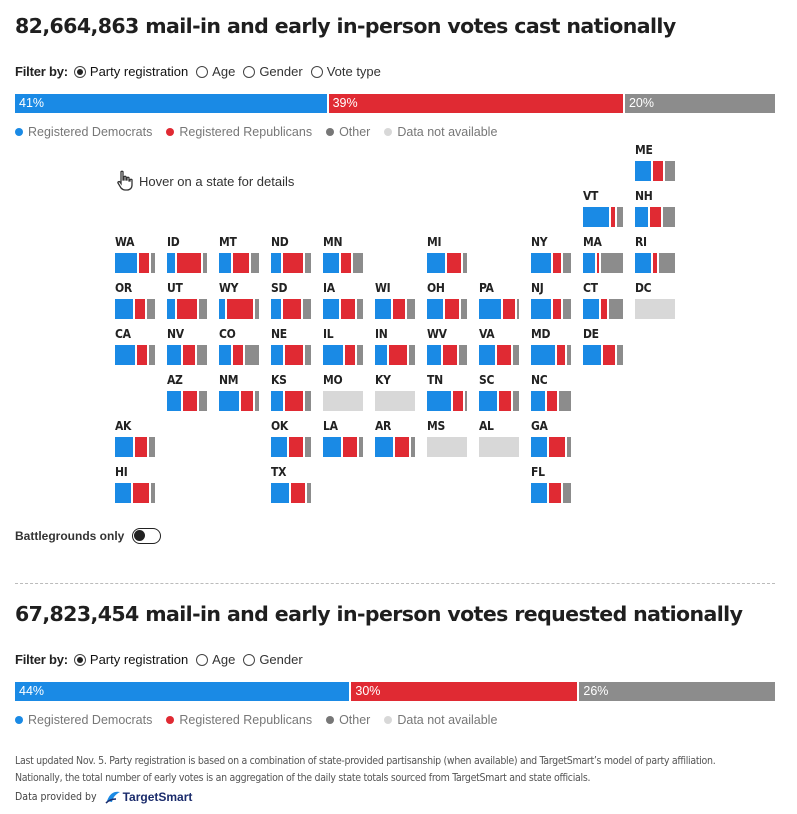  I want to click on requested-filter-gender: Gender, so click(273, 659).